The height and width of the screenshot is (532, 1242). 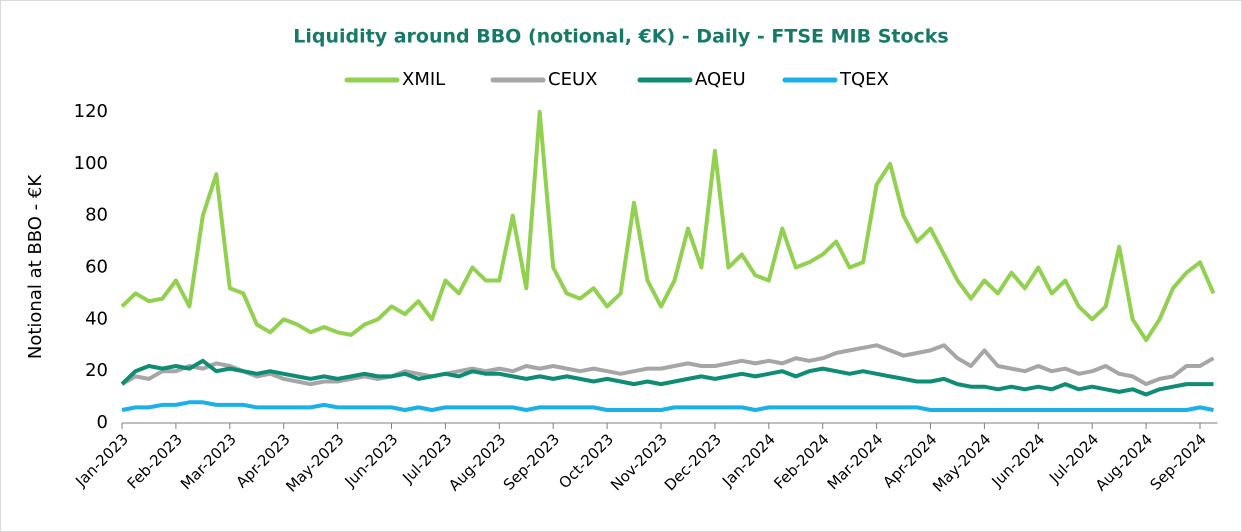 What do you see at coordinates (864, 79) in the screenshot?
I see `legend-label: TQEX` at bounding box center [864, 79].